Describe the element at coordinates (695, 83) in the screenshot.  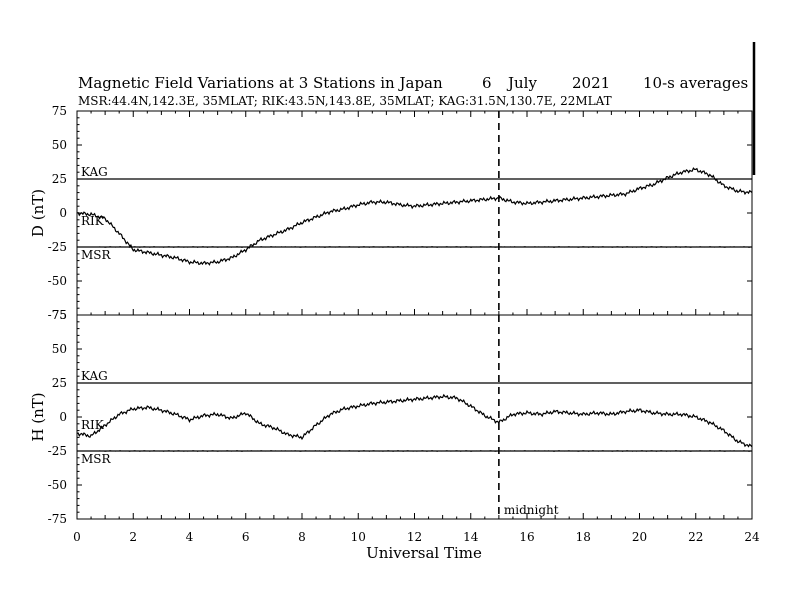
I see `averaging-label: 10-s averages` at that location.